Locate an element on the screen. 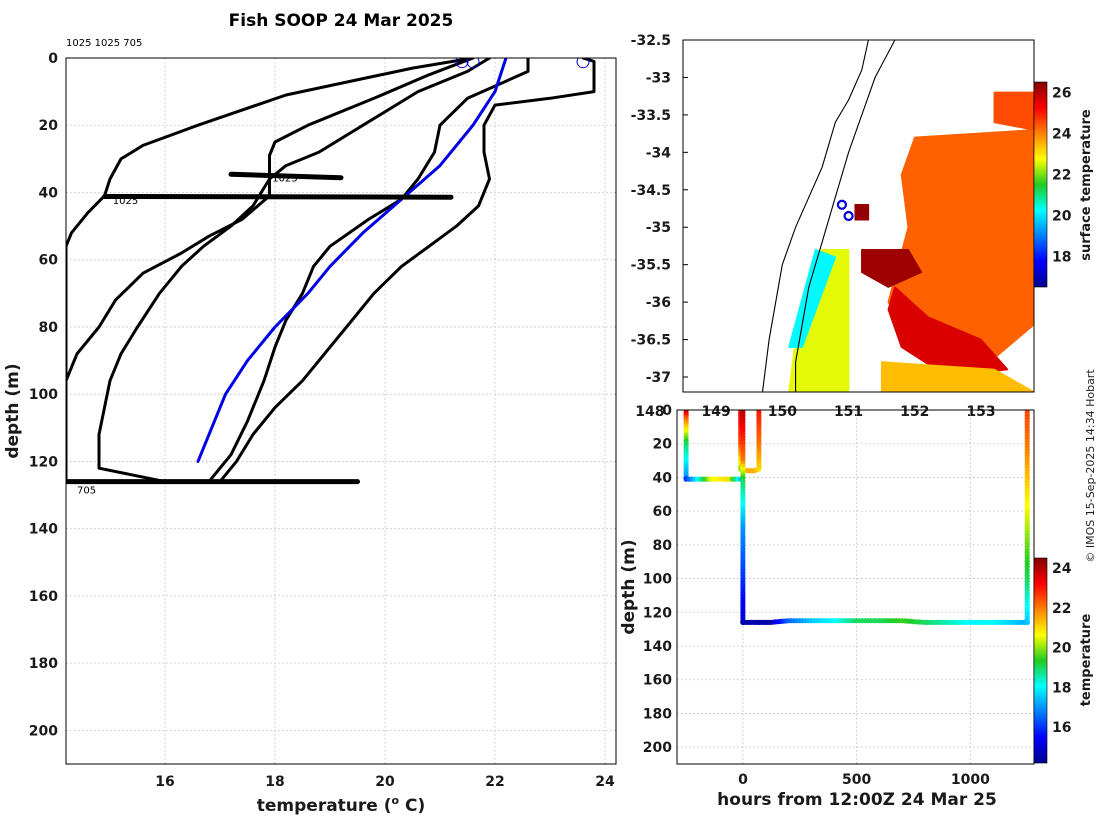  map-lon-tick-label: 150 is located at coordinates (782, 412).